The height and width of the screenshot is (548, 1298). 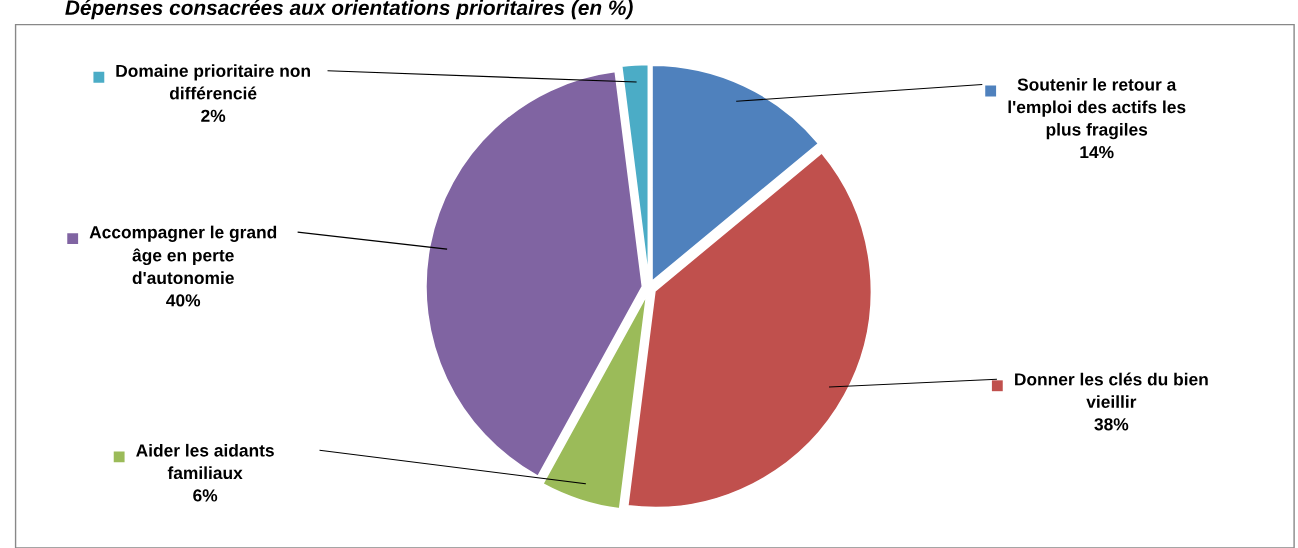 What do you see at coordinates (1097, 152) in the screenshot?
I see `data-label: 14%` at bounding box center [1097, 152].